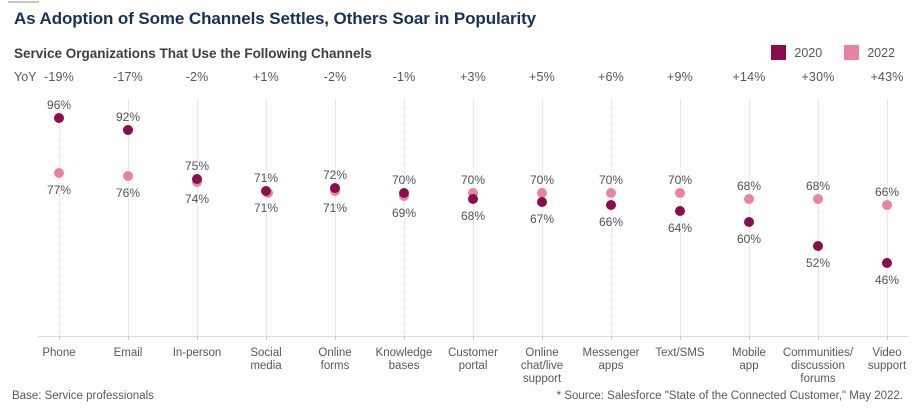  I want to click on yoy-row-label: YoY, so click(25, 77).